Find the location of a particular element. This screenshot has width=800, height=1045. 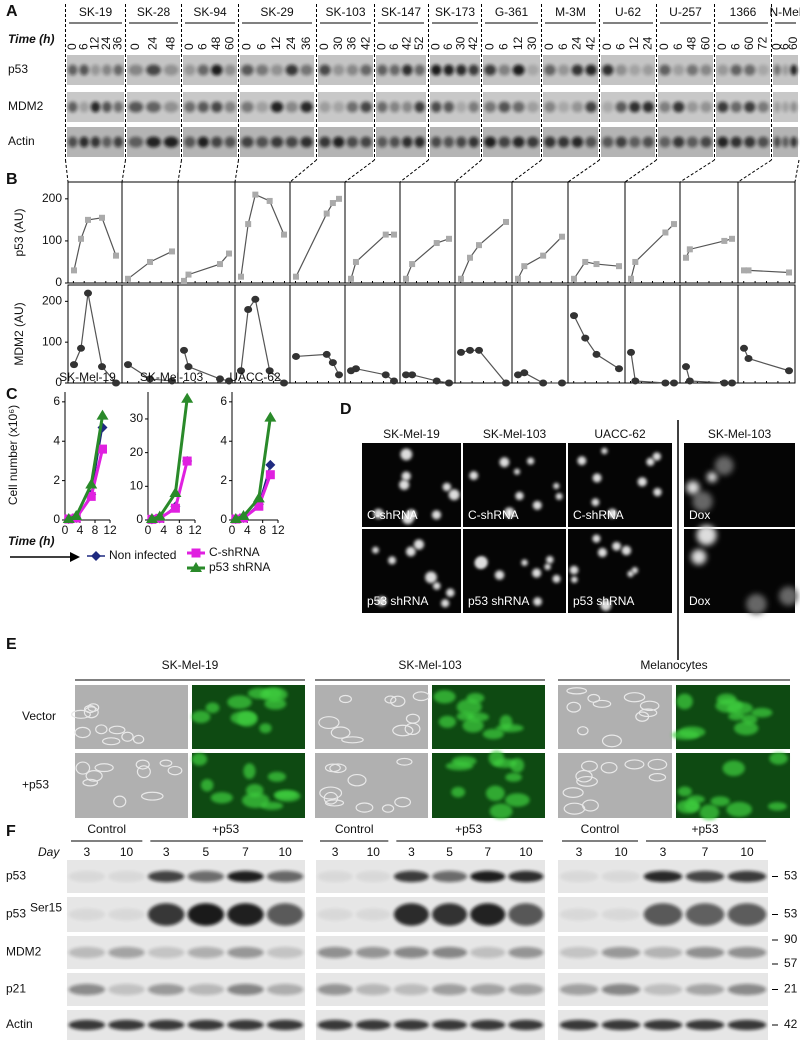

row-label: p53 is located at coordinates (16, 914).